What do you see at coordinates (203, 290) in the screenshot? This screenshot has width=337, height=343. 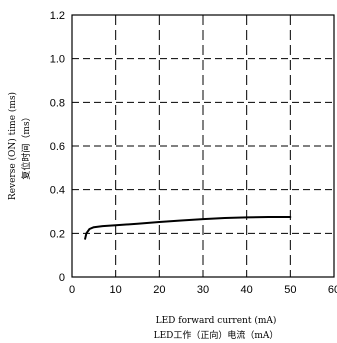 I see `x-tick-label: 30` at bounding box center [203, 290].